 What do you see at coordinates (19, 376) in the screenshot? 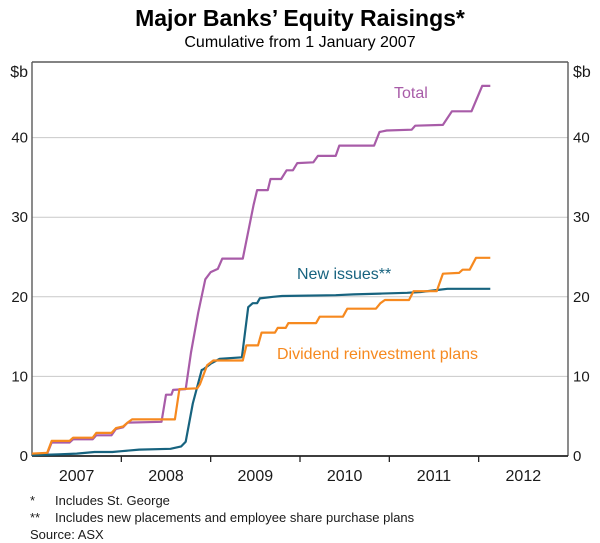
I see `y-tick-label-left: 10` at bounding box center [19, 376].